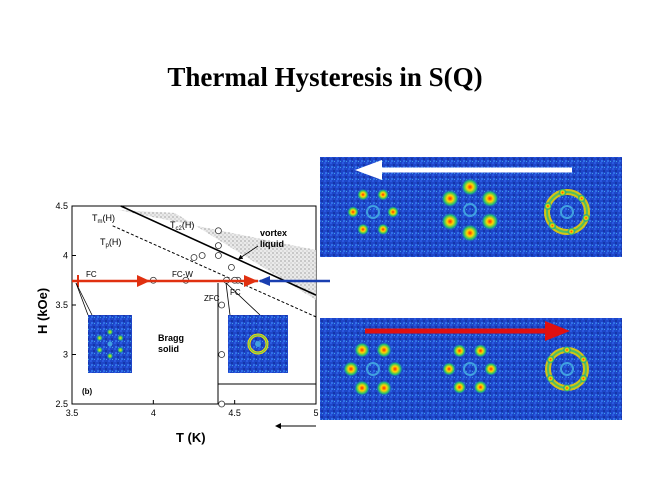  I want to click on label-vortex: vortex, so click(273, 233).